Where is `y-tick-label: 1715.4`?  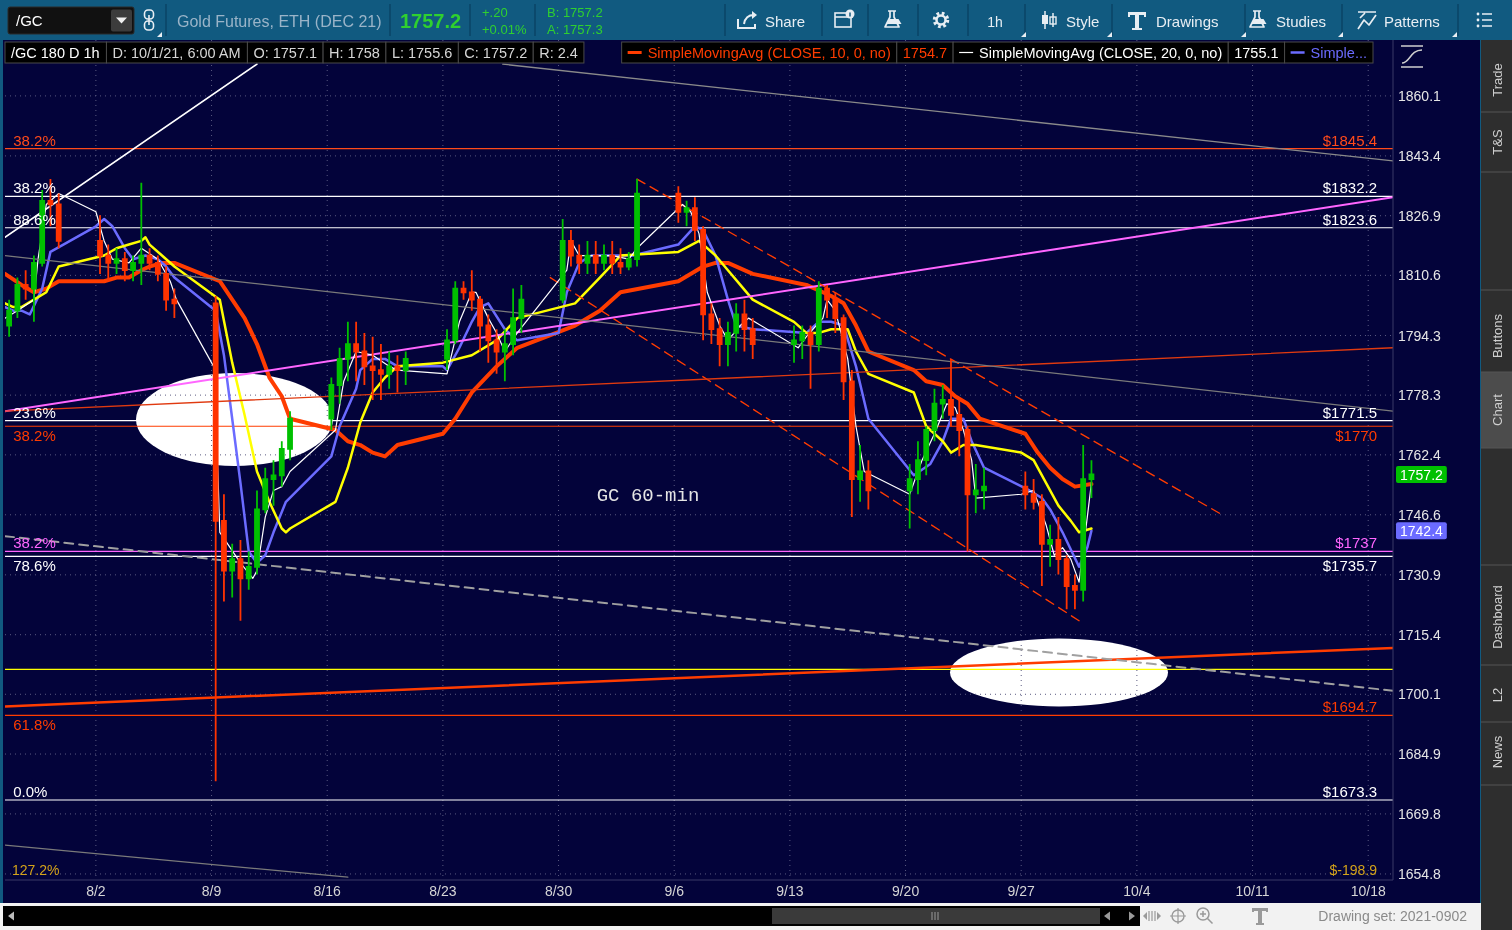
y-tick-label: 1715.4 is located at coordinates (1420, 634).